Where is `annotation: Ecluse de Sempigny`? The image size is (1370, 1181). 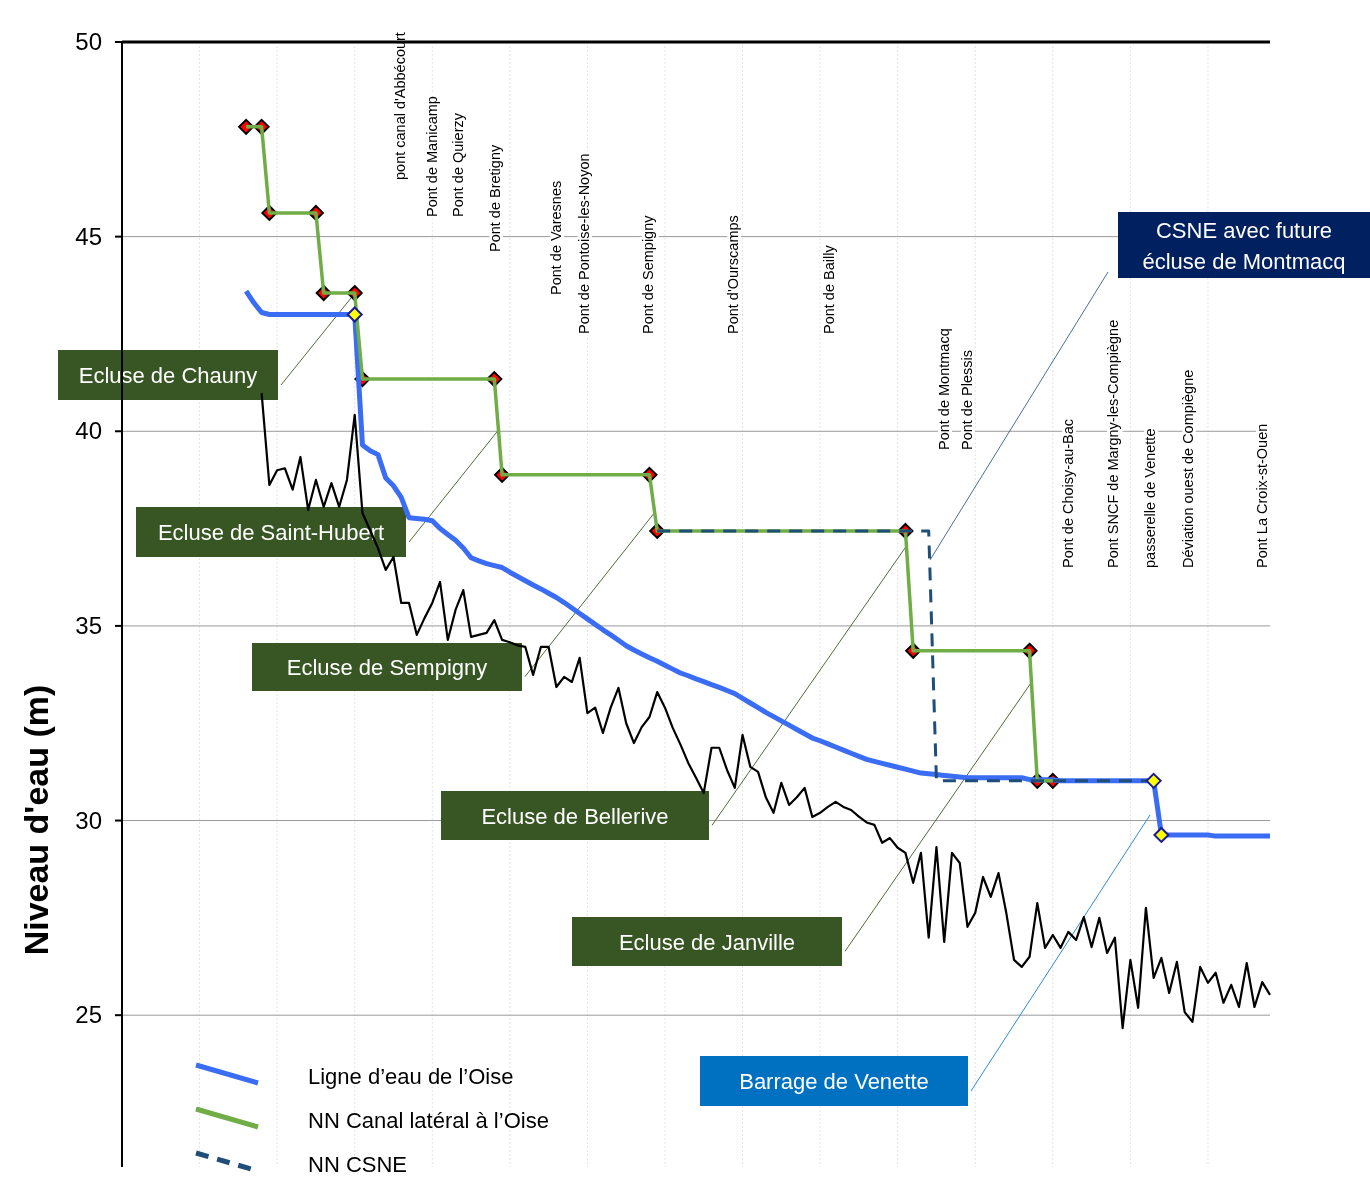 annotation: Ecluse de Sempigny is located at coordinates (387, 667).